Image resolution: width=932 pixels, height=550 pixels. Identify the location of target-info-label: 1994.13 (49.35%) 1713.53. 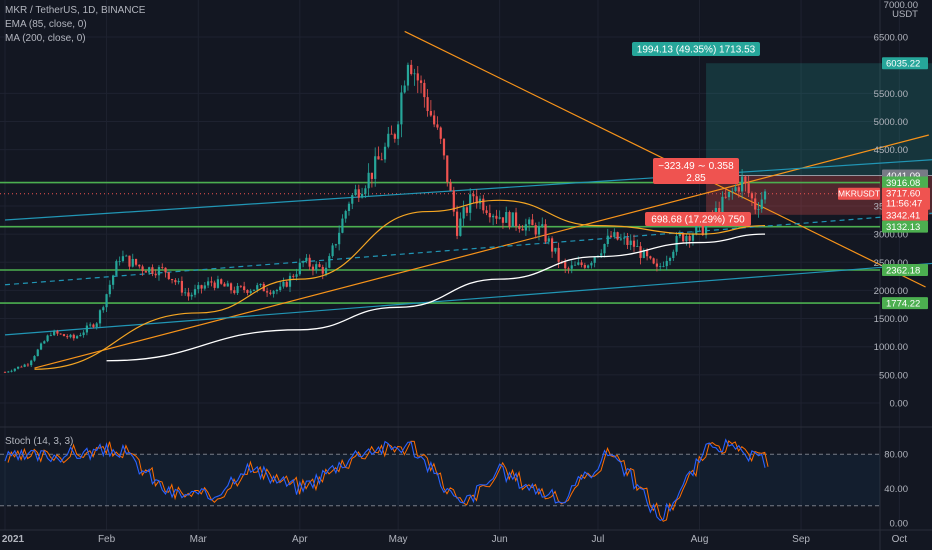
(696, 50).